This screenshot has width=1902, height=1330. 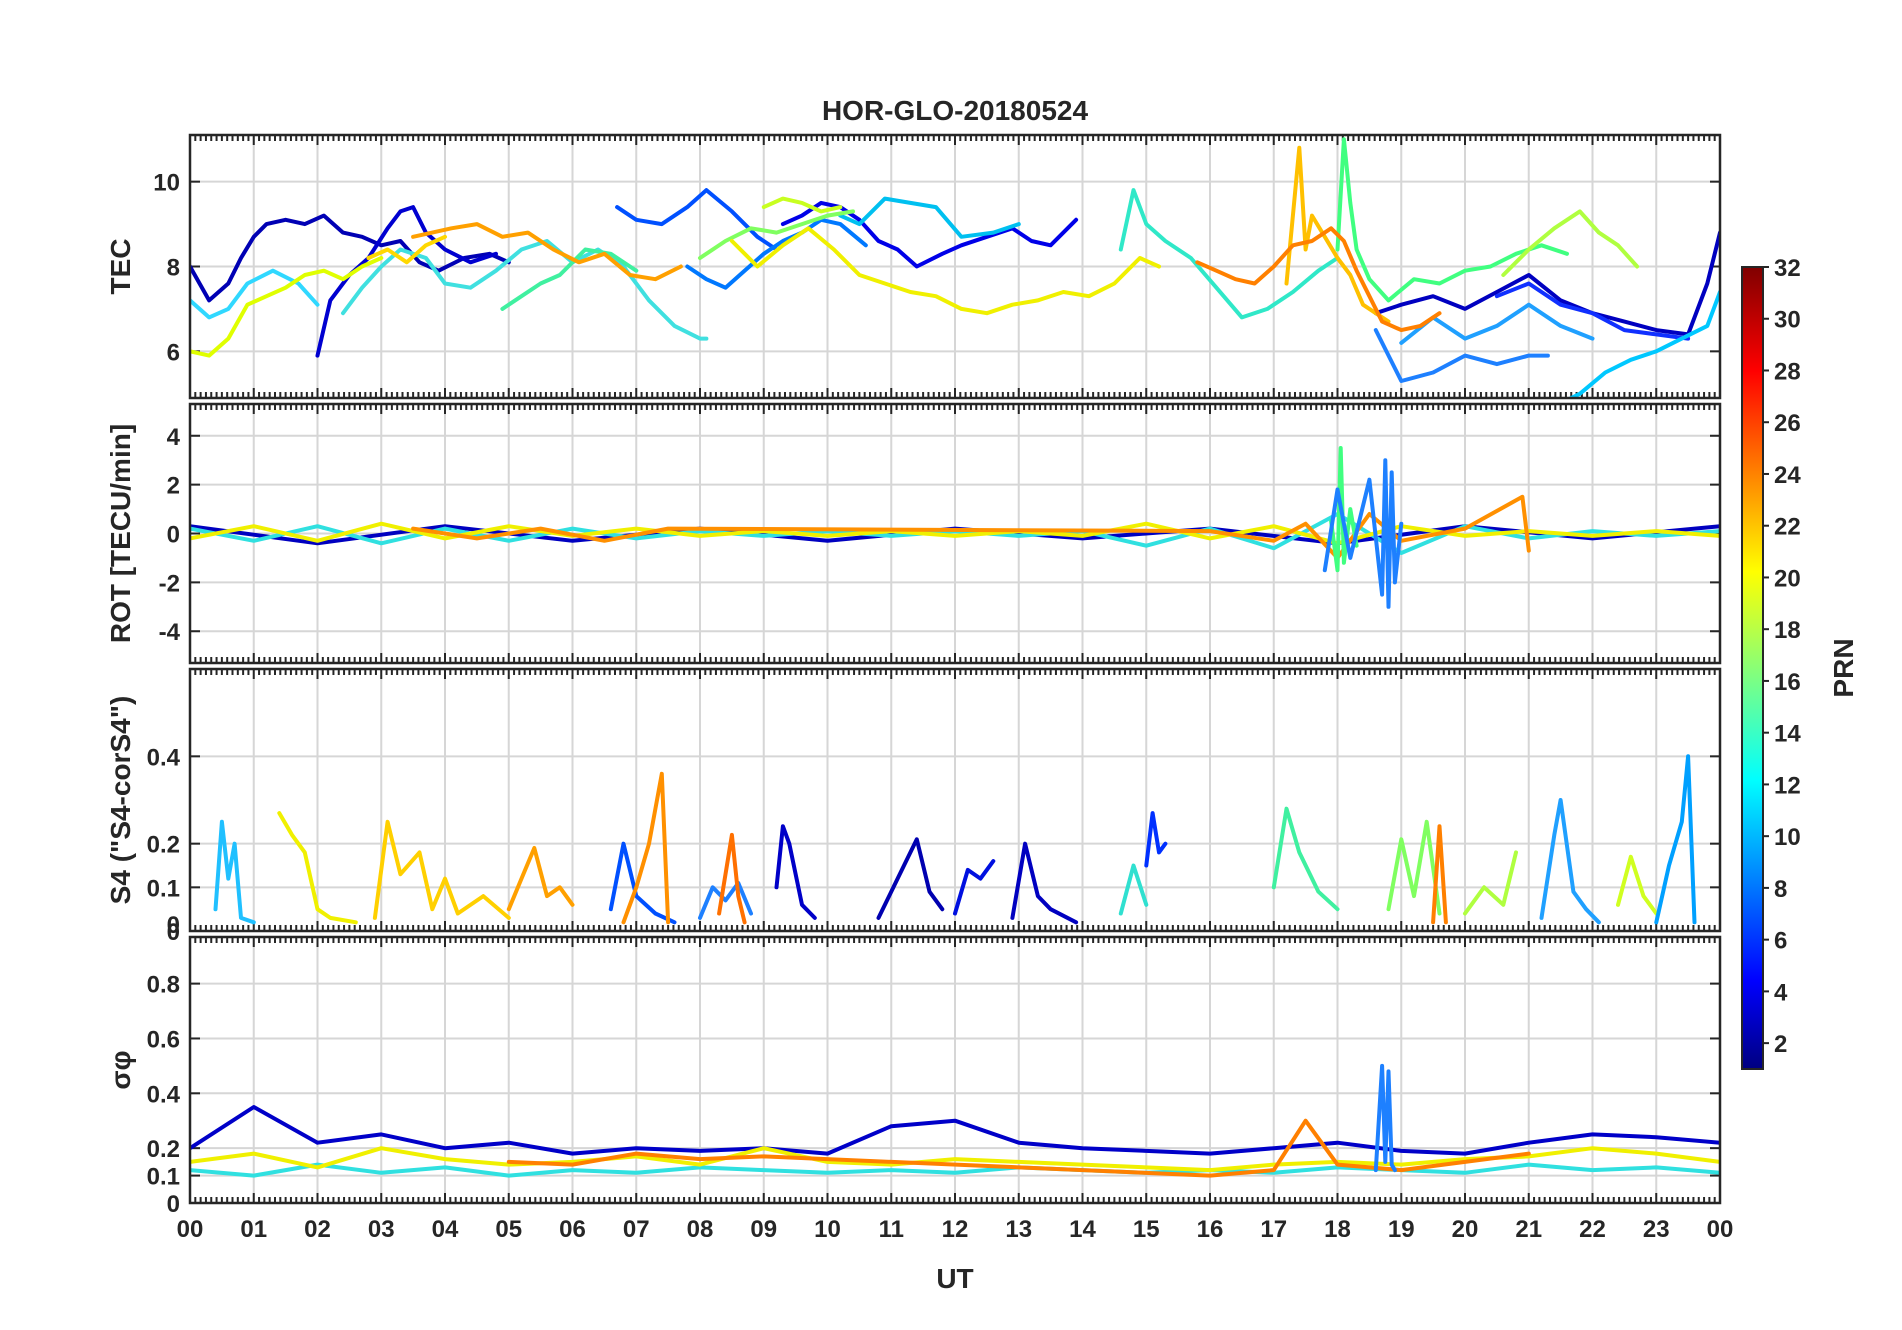 What do you see at coordinates (173, 925) in the screenshot?
I see `y-tick-label: 0` at bounding box center [173, 925].